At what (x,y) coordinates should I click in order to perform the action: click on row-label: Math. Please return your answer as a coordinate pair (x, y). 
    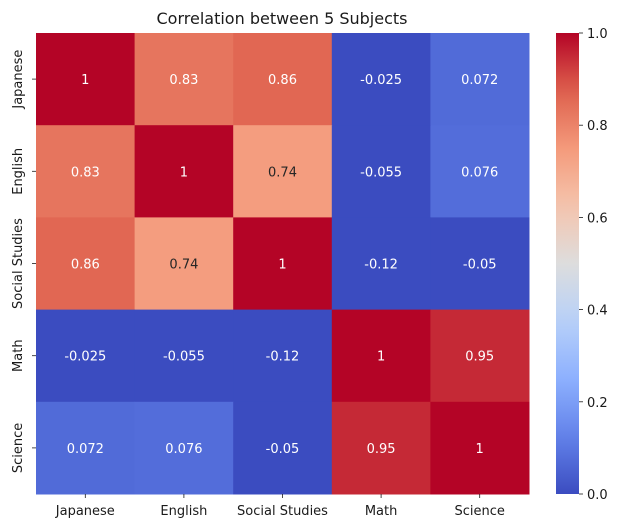
    Looking at the image, I should click on (18, 355).